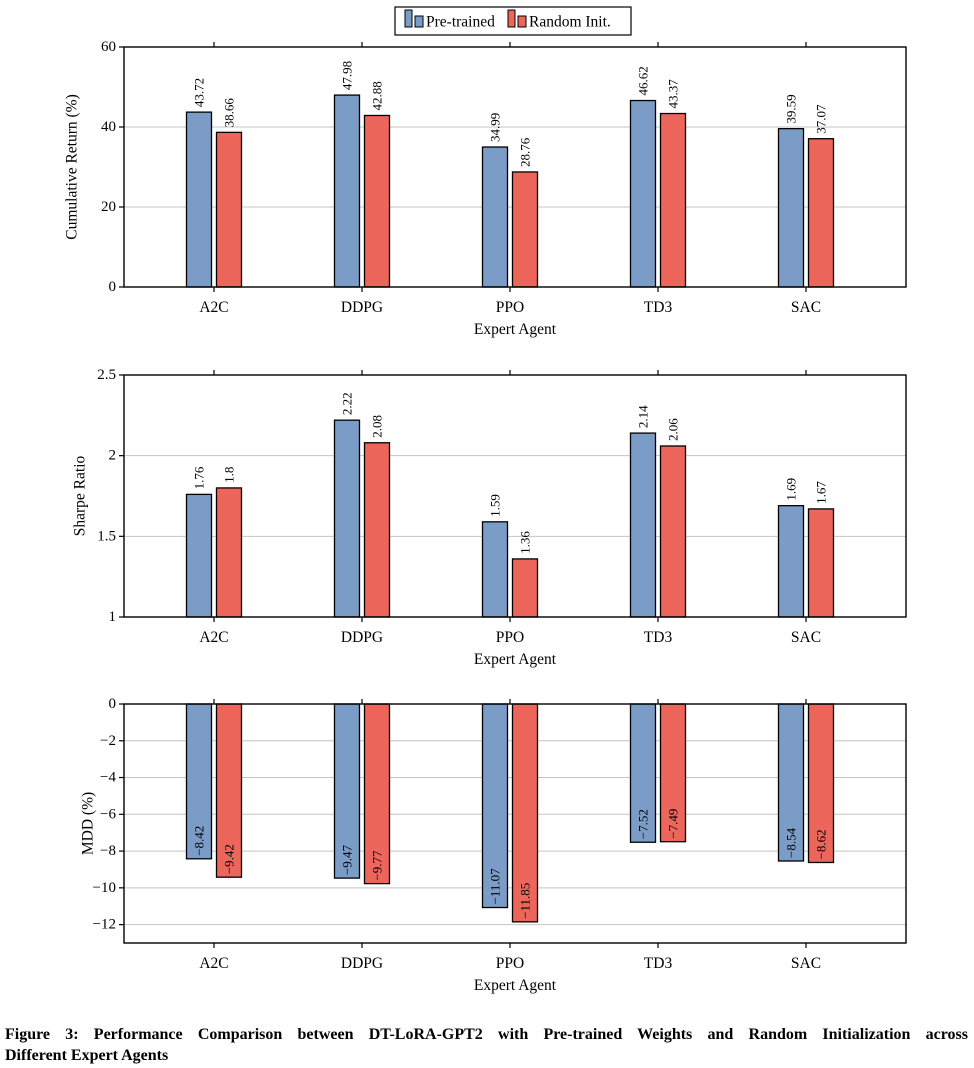 This screenshot has width=974, height=1068. Describe the element at coordinates (347, 860) in the screenshot. I see `value-label-pre-trained-ddpg: −9.47` at that location.